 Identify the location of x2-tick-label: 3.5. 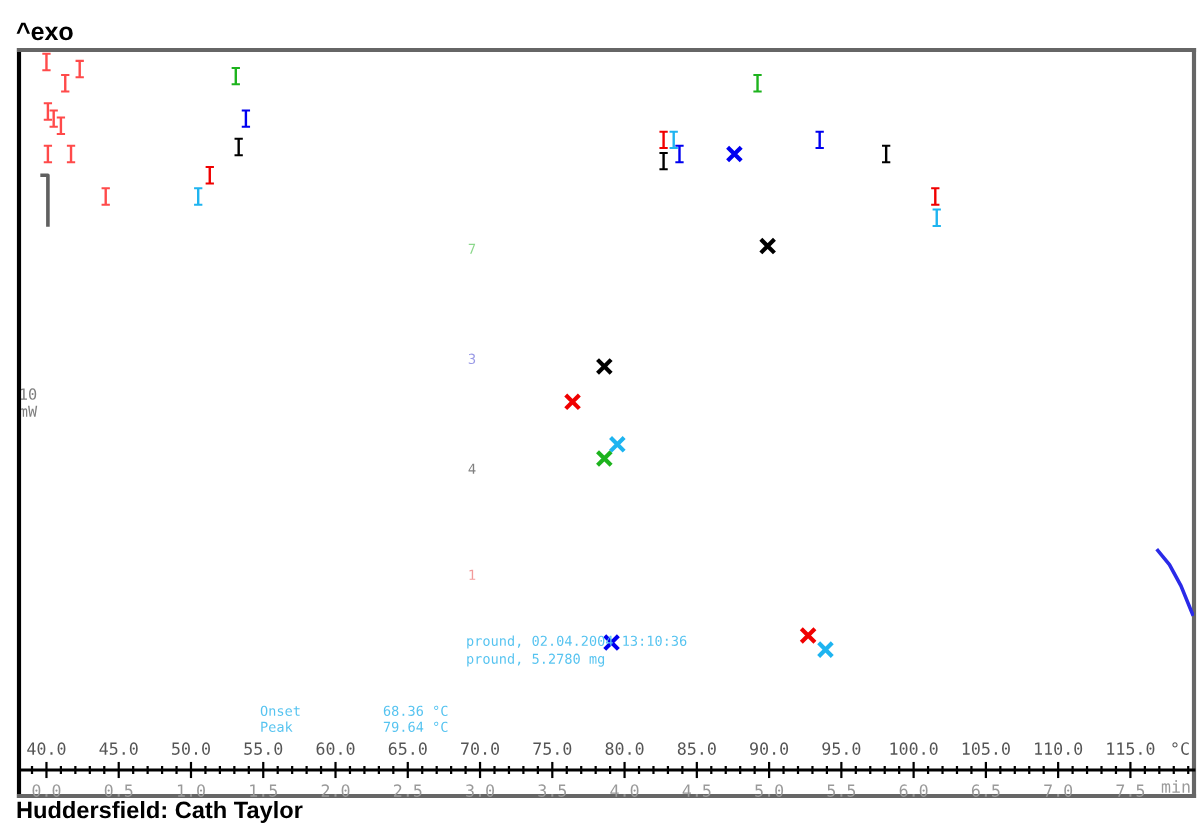
(552, 790).